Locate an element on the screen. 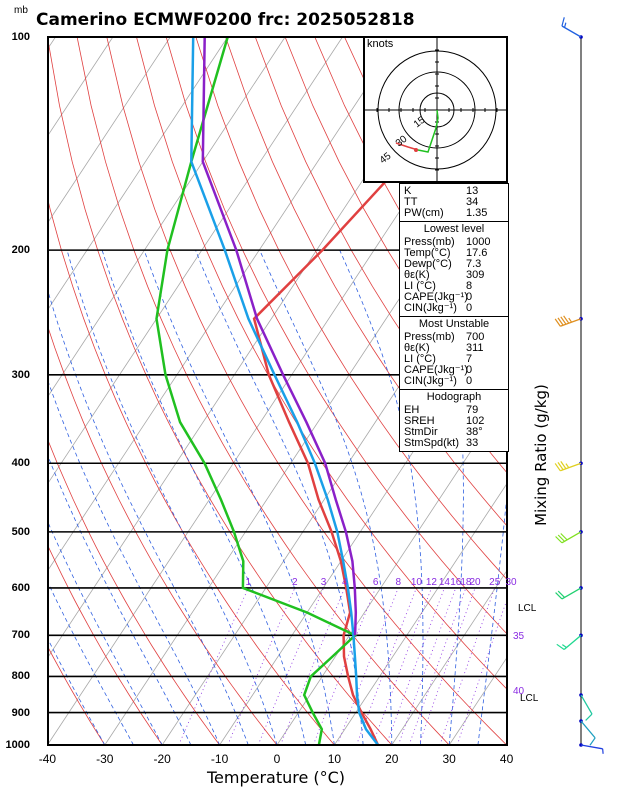 This screenshot has height=800, width=618. index-name: CIN(Jkg⁻¹) is located at coordinates (430, 308).